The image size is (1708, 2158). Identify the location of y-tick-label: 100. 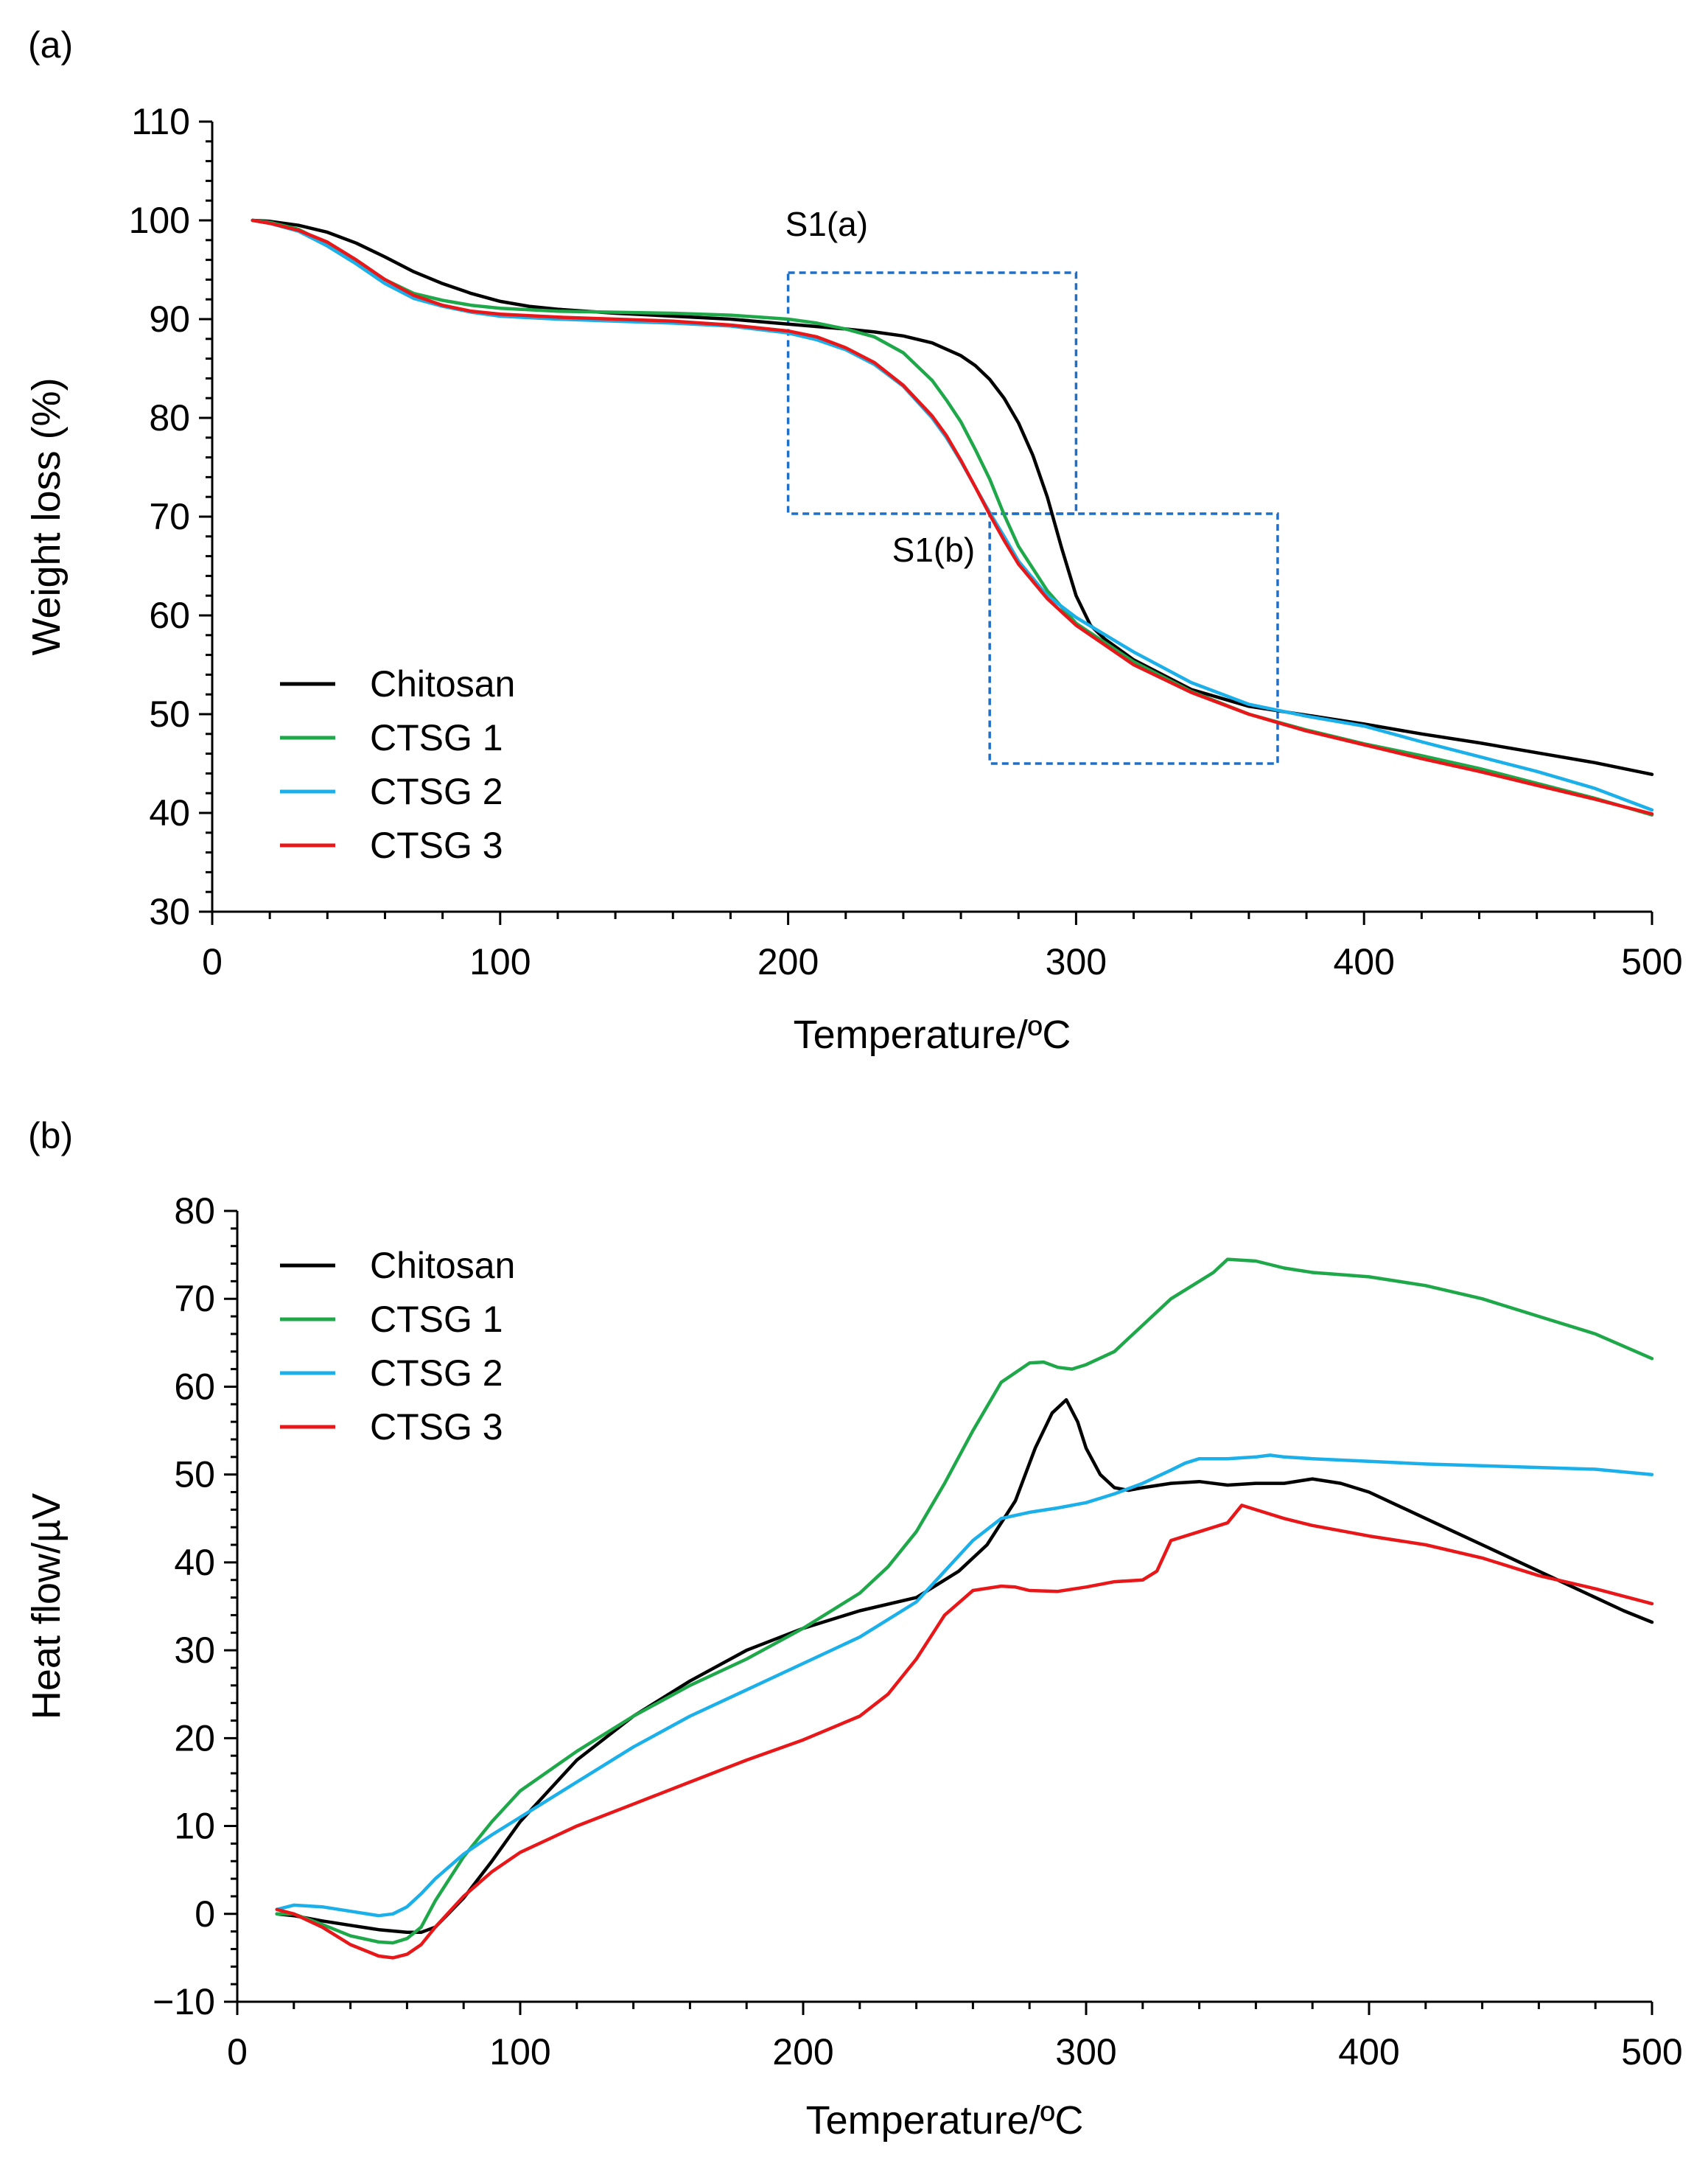
(159, 220).